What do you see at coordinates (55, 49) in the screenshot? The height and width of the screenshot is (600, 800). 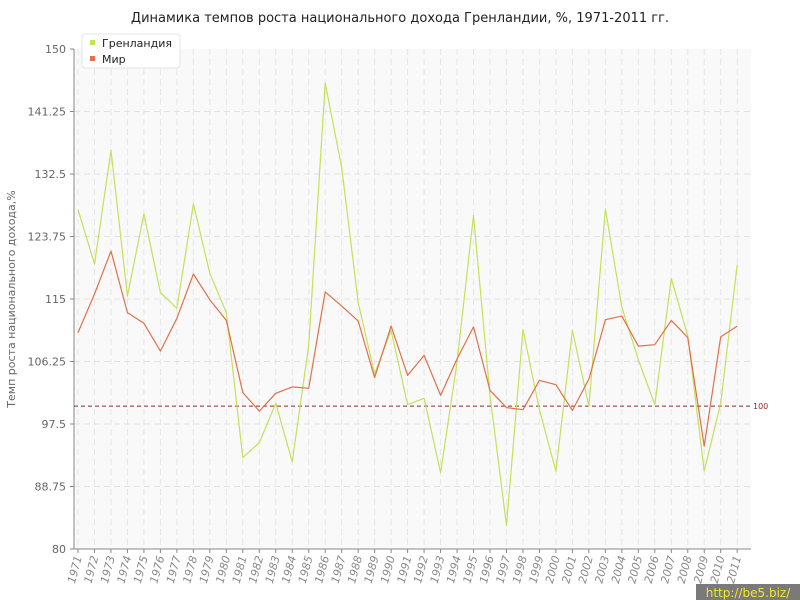 I see `y-tick-label: 150` at bounding box center [55, 49].